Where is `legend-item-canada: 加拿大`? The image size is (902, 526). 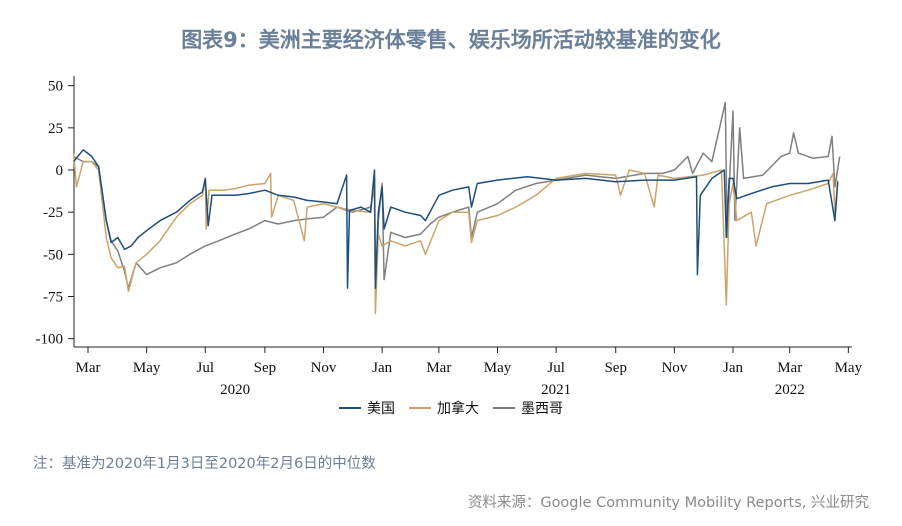
legend-item-canada: 加拿大 is located at coordinates (444, 408).